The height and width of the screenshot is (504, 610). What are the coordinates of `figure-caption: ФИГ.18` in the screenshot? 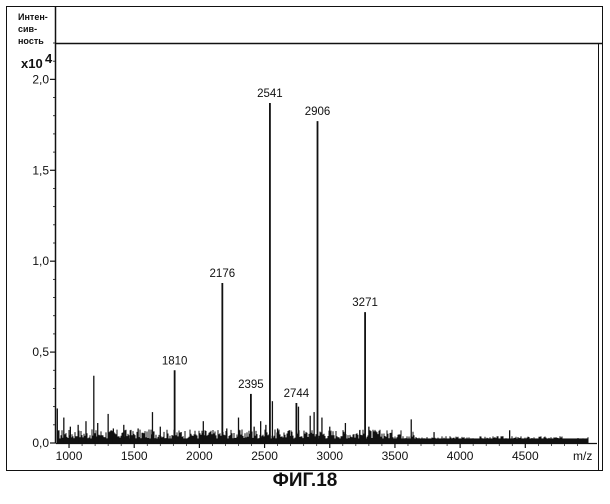 It's located at (305, 481).